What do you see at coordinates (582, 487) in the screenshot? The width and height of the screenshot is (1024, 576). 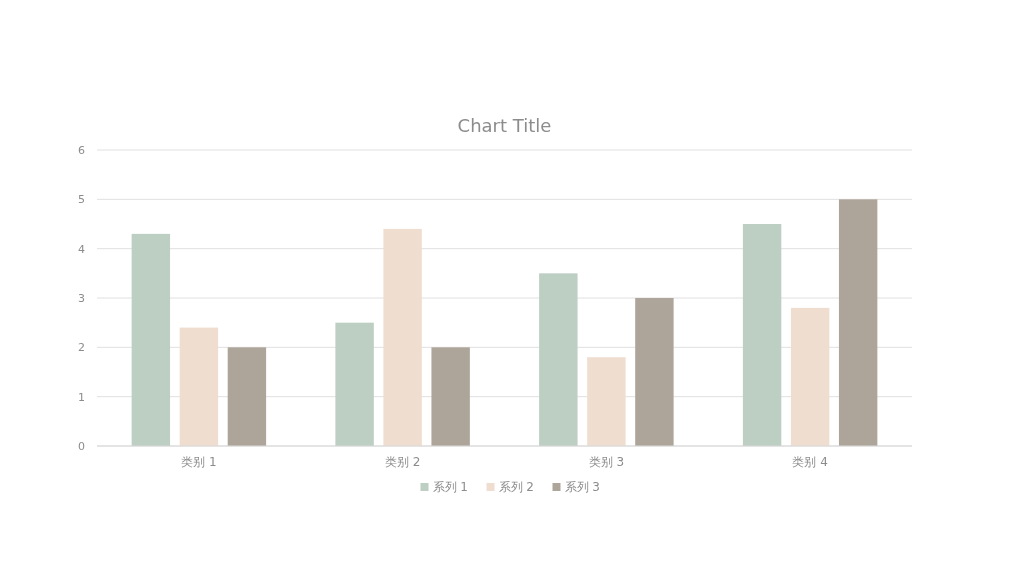 I see `legend-label: 系列 3` at bounding box center [582, 487].